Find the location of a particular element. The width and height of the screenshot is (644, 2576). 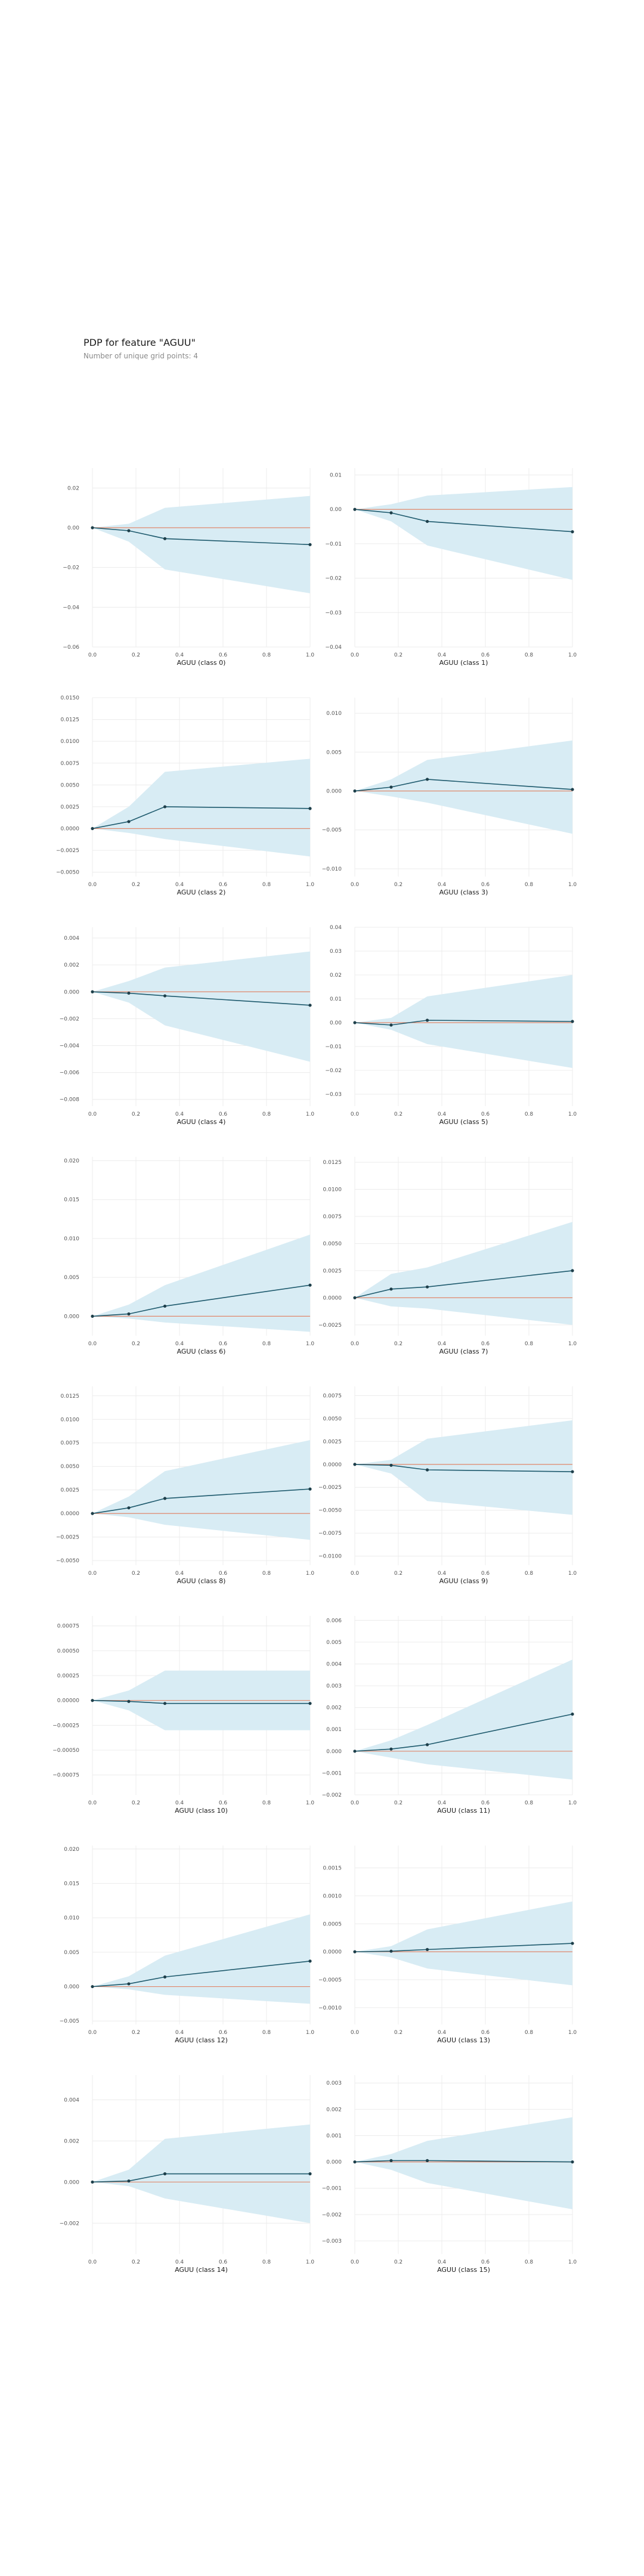

x-axis-label: AGUU (class 15) is located at coordinates (464, 2270).